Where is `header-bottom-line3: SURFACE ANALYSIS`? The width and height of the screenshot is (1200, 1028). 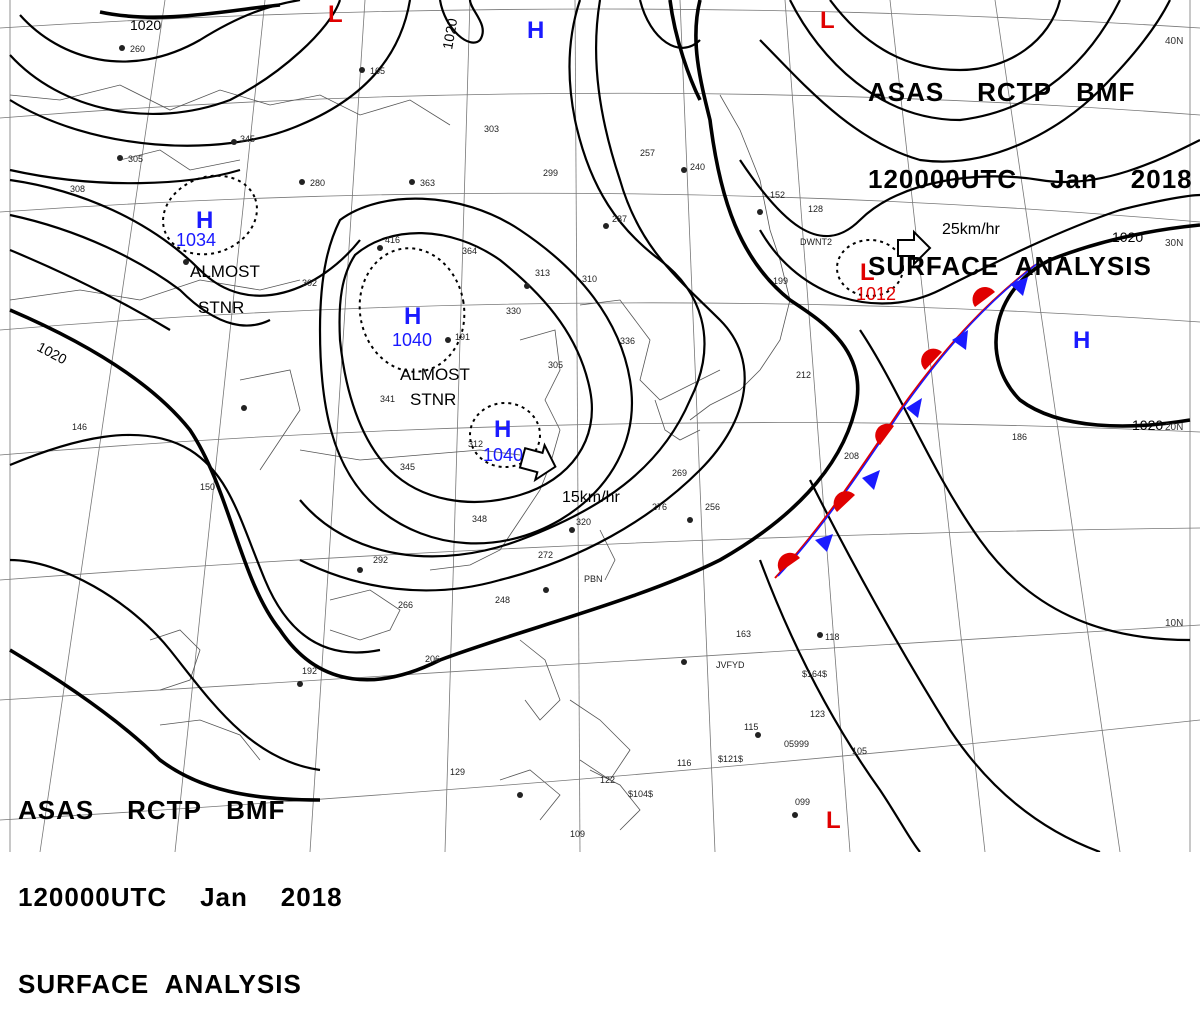
header-bottom-line3: SURFACE ANALYSIS is located at coordinates (160, 984).